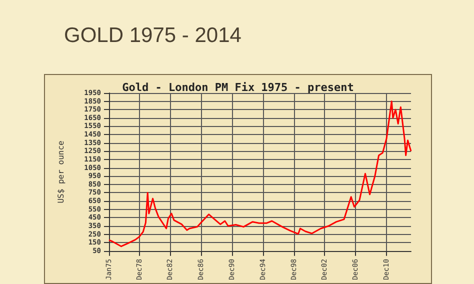 This screenshot has height=284, width=474. Describe the element at coordinates (61, 172) in the screenshot. I see `y-axis-title: US$ per ounce` at that location.